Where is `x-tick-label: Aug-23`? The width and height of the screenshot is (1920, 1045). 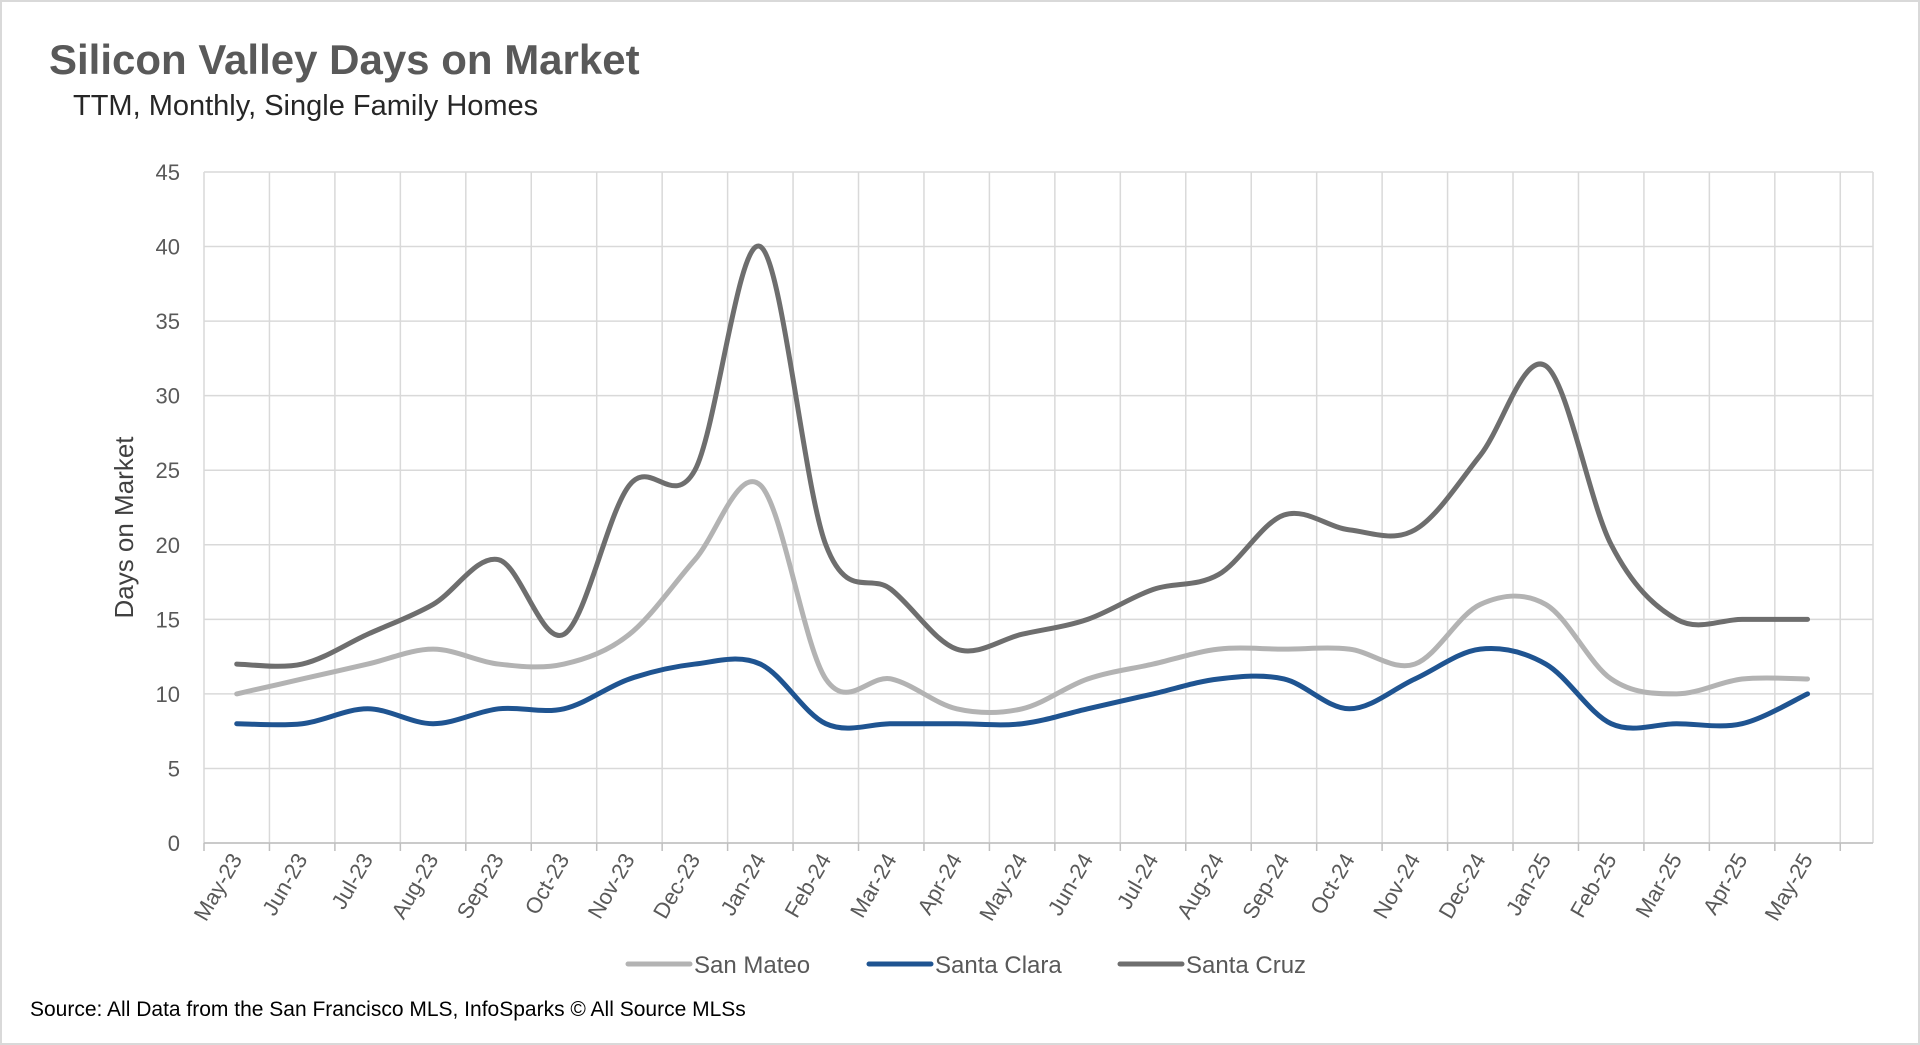
x-tick-label: Aug-23 is located at coordinates (414, 886).